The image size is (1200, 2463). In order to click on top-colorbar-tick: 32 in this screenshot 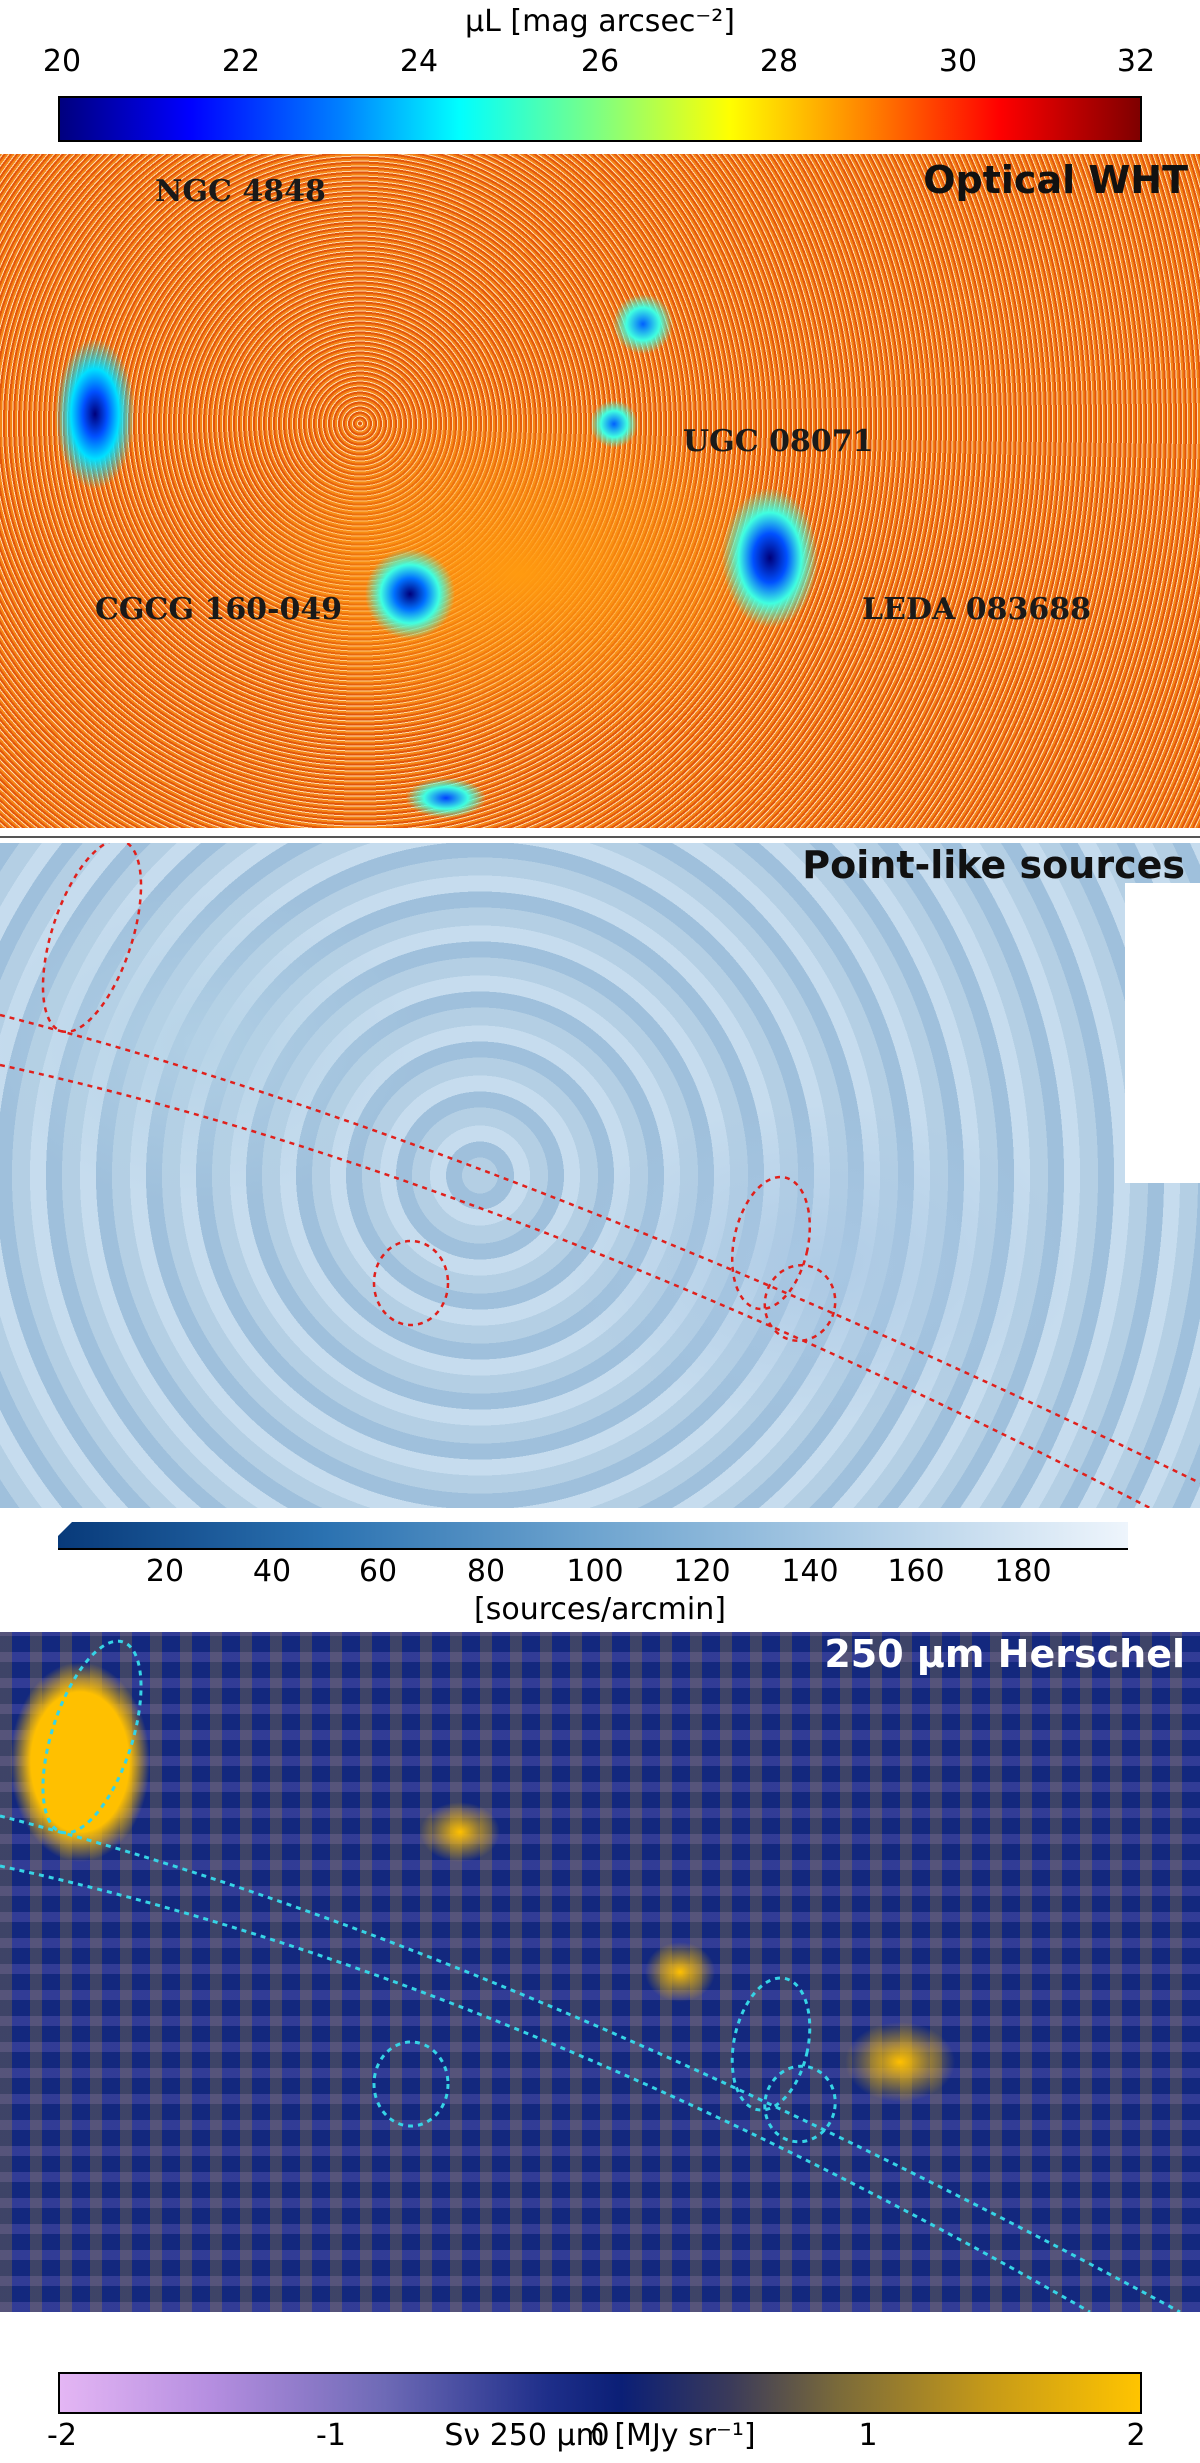, I will do `click(1136, 61)`.